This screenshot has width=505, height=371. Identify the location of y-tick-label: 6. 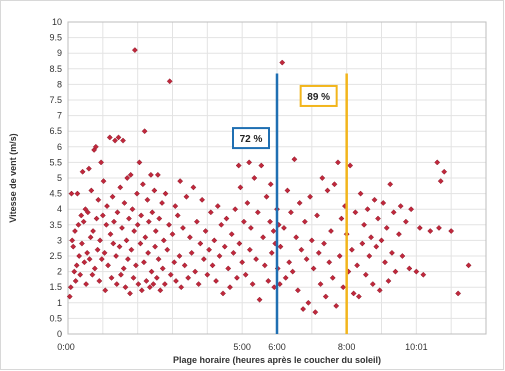
(59, 147).